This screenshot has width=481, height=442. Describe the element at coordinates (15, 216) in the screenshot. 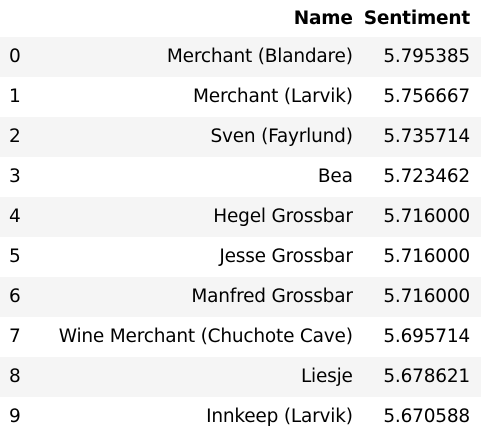

I see `row-index: 4` at that location.